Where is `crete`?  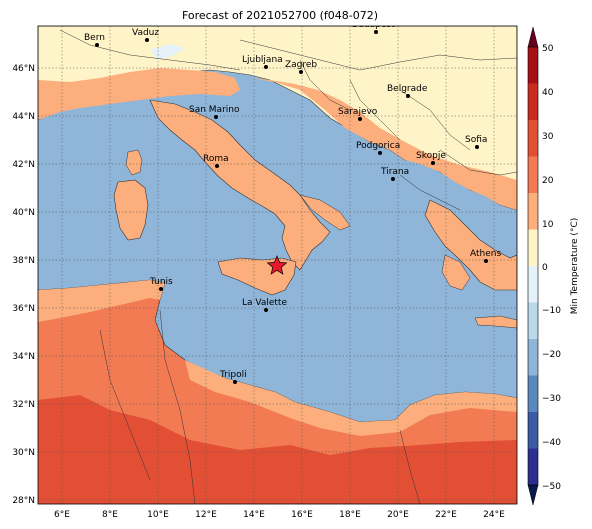 crete is located at coordinates (495, 322).